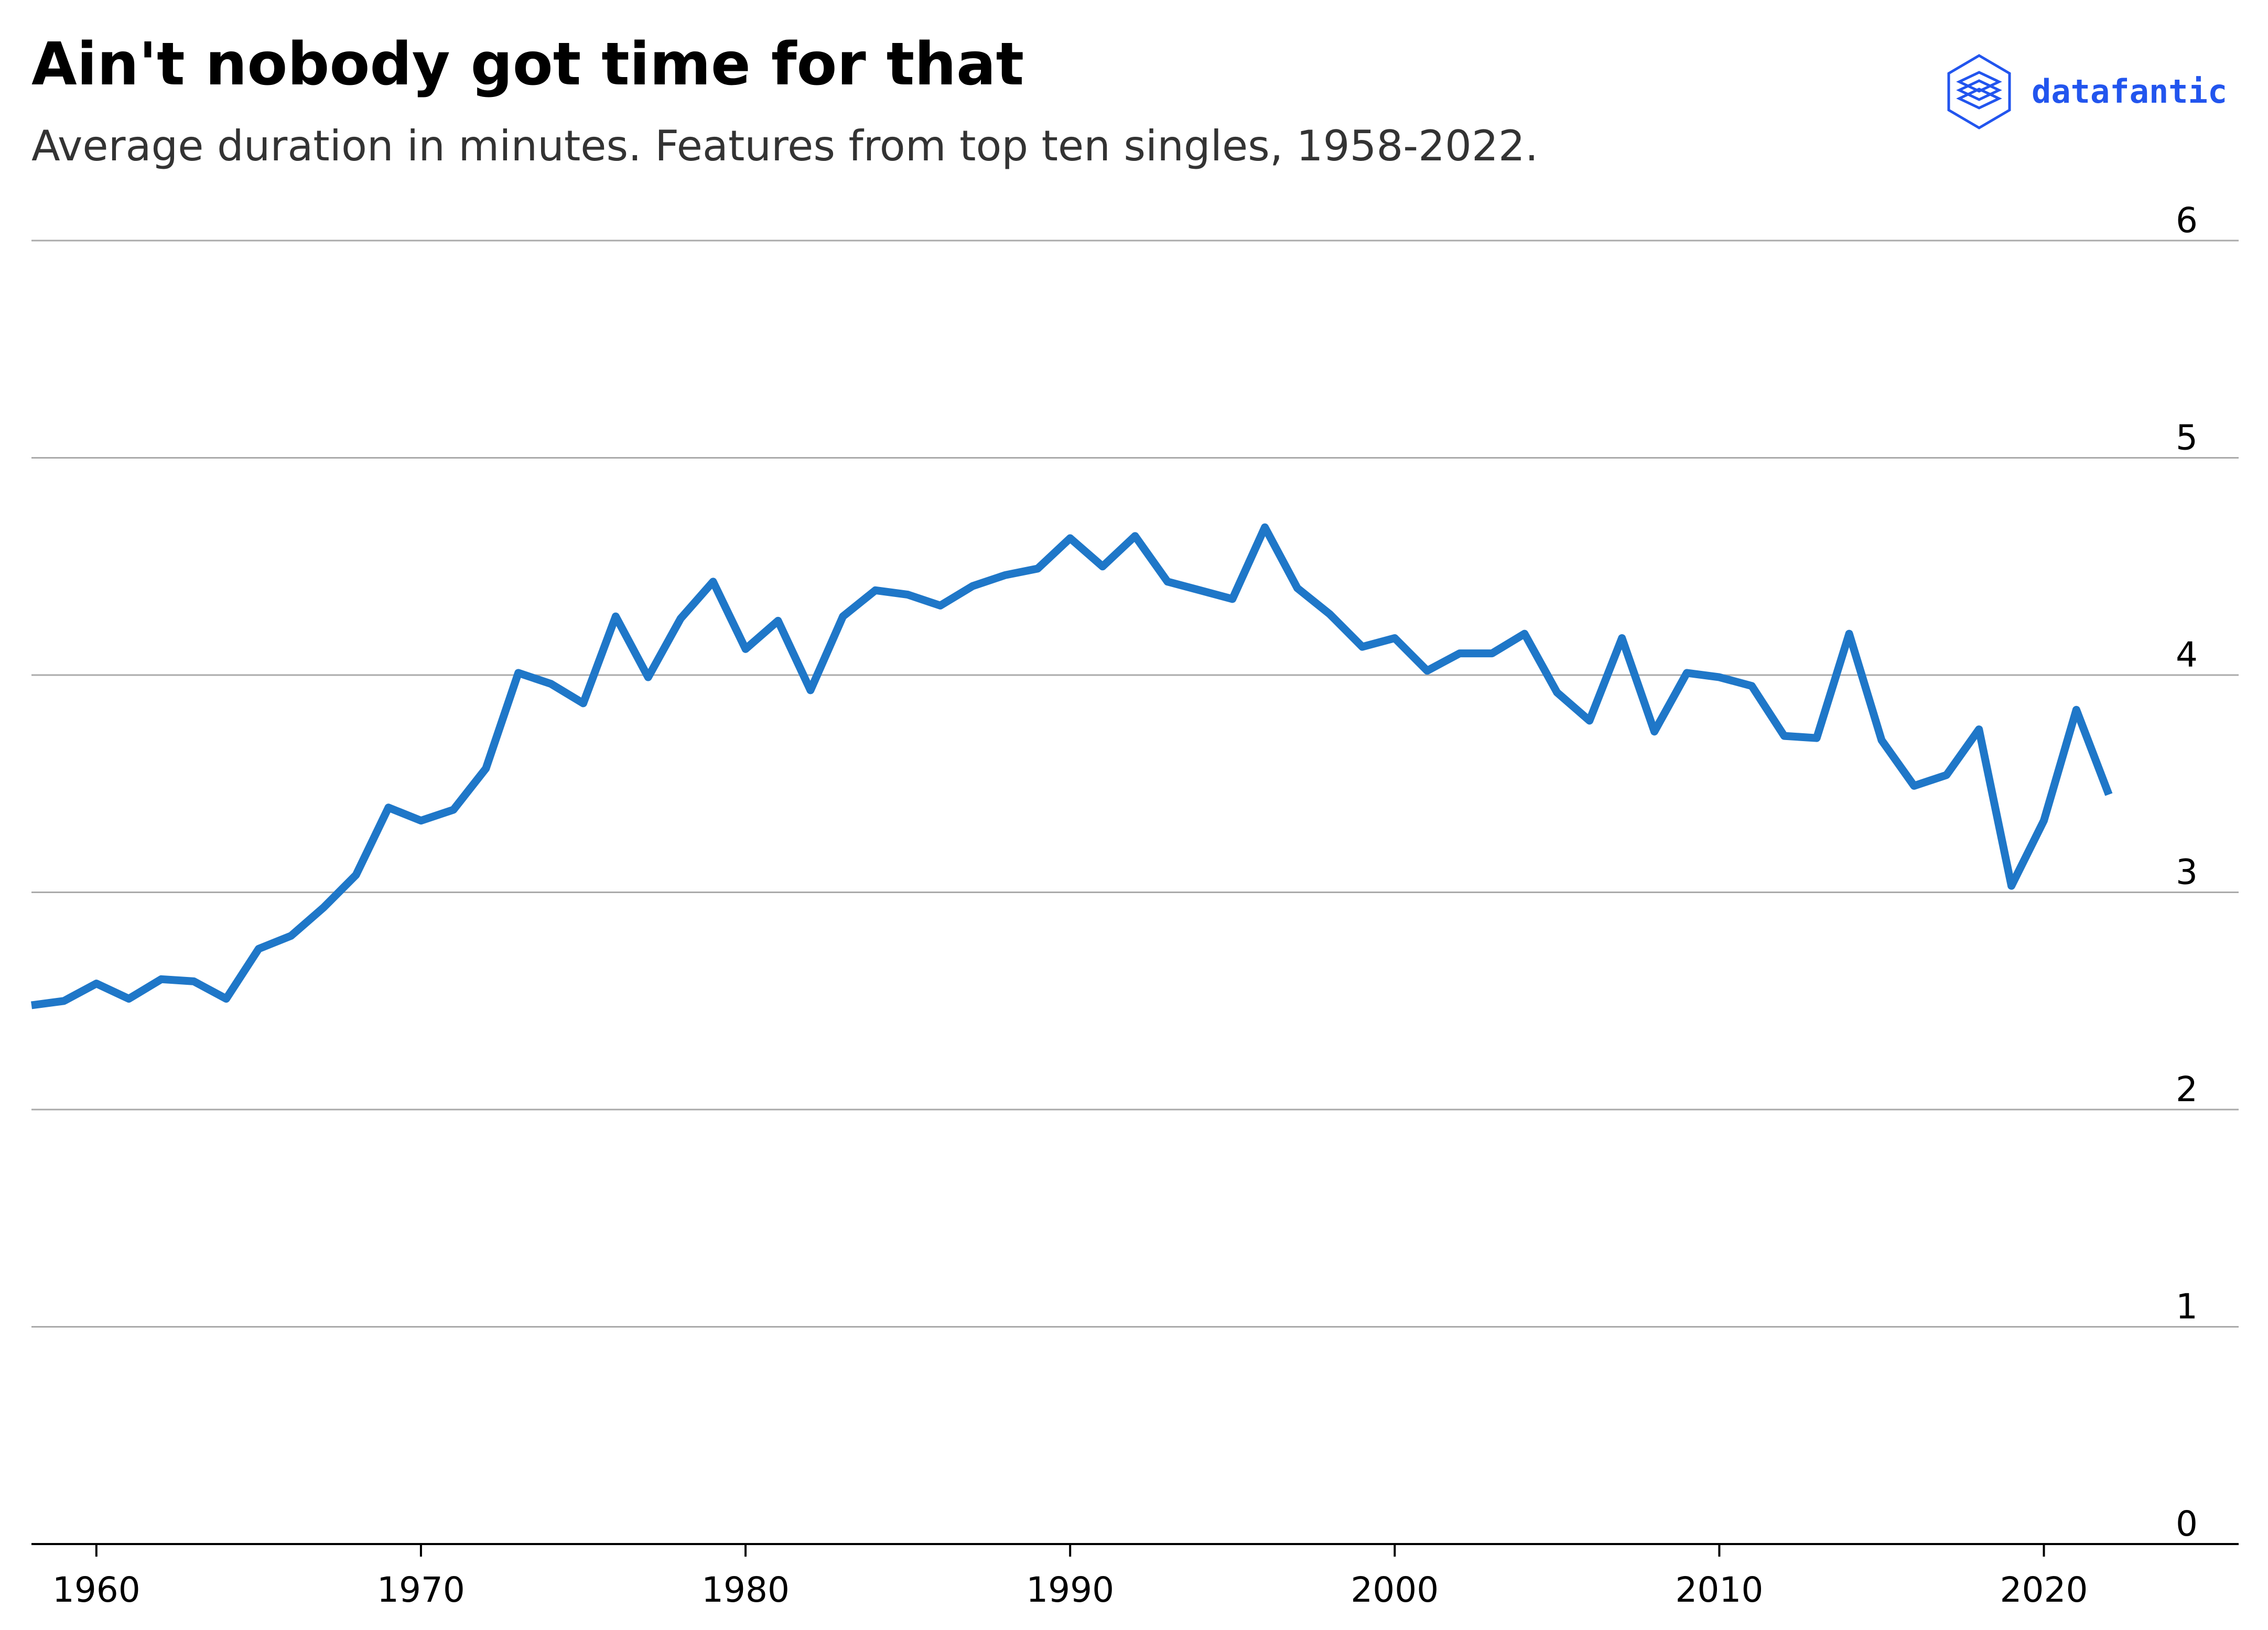 The height and width of the screenshot is (1630, 2268). I want to click on x-tick-label-1990: 1990, so click(1070, 1590).